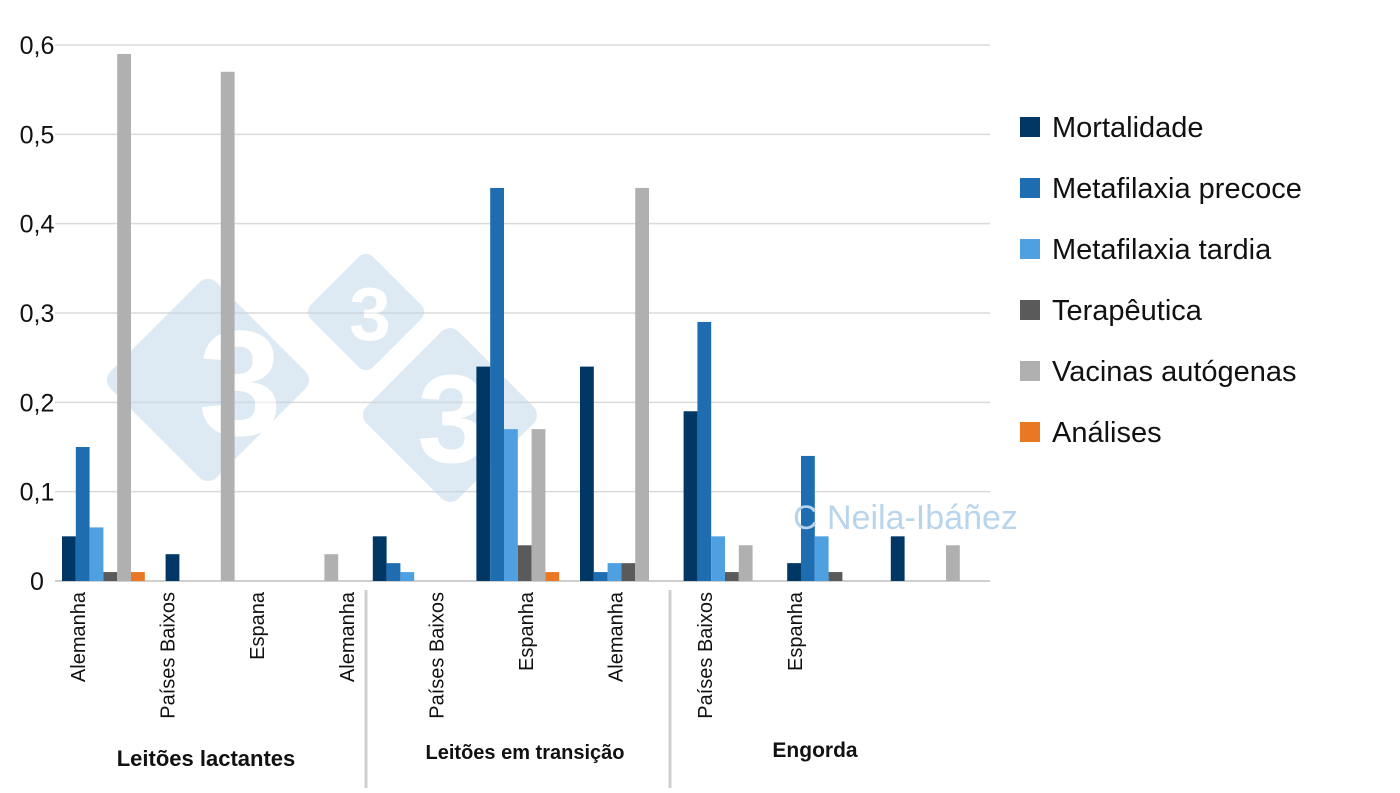 This screenshot has width=1400, height=793. I want to click on legend-label: Metafilaxia precoce, so click(1177, 189).